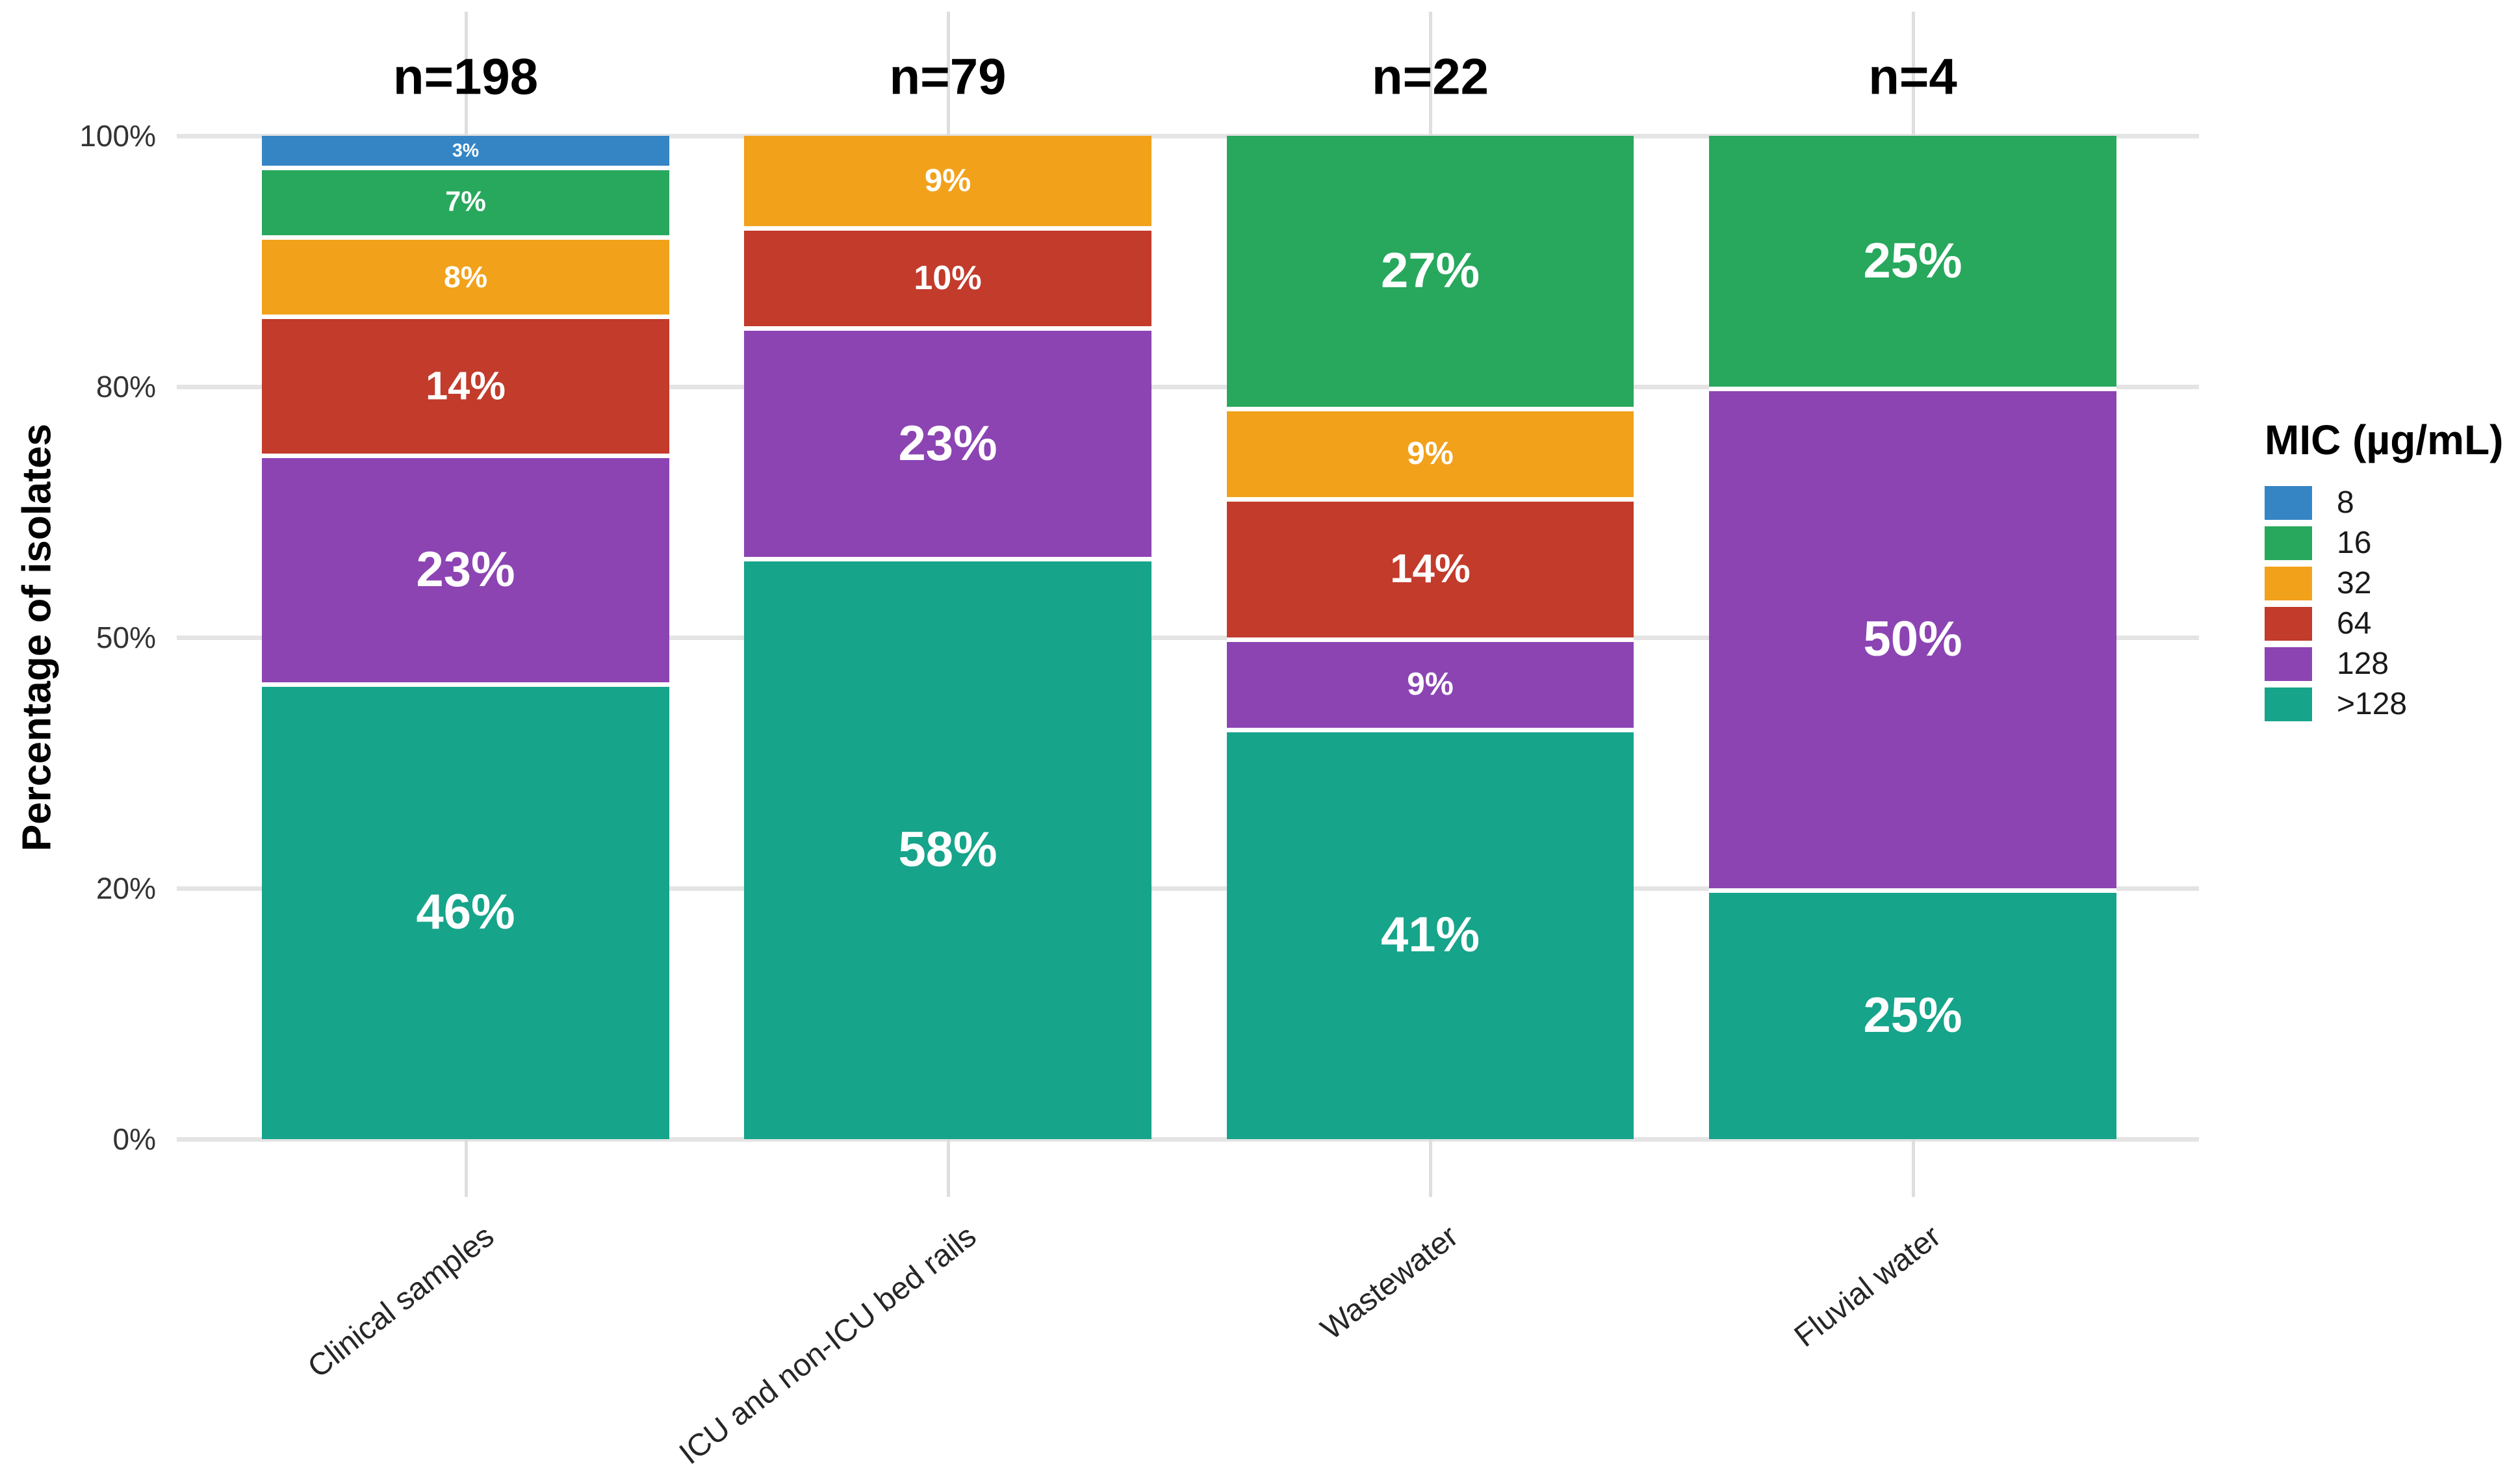 The height and width of the screenshot is (1477, 2520). What do you see at coordinates (2385, 440) in the screenshot?
I see `legend-title: MIC (µg/mL)` at bounding box center [2385, 440].